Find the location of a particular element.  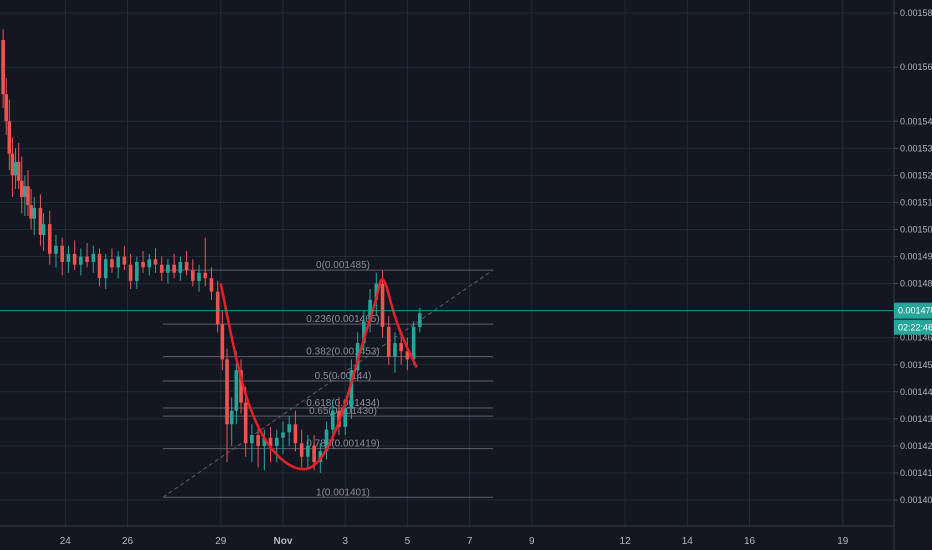

price-tick-label: 0.001400 is located at coordinates (916, 500).